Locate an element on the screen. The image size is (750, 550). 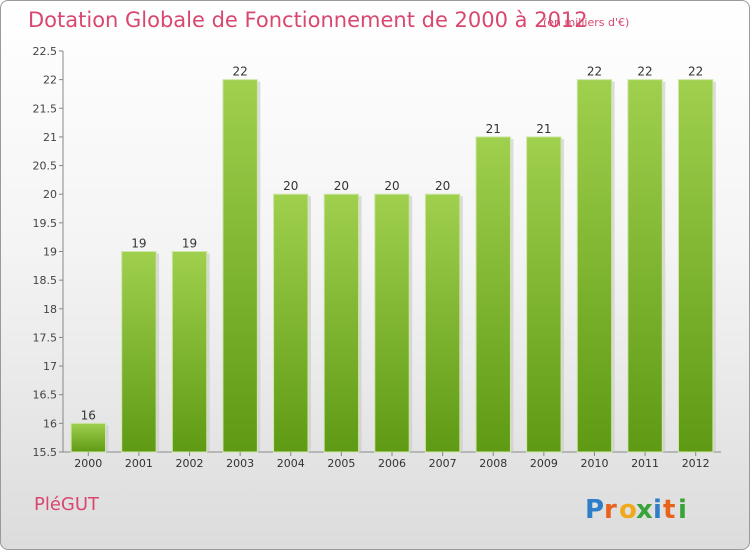
y-tick-label: 15.5 is located at coordinates (45, 452).